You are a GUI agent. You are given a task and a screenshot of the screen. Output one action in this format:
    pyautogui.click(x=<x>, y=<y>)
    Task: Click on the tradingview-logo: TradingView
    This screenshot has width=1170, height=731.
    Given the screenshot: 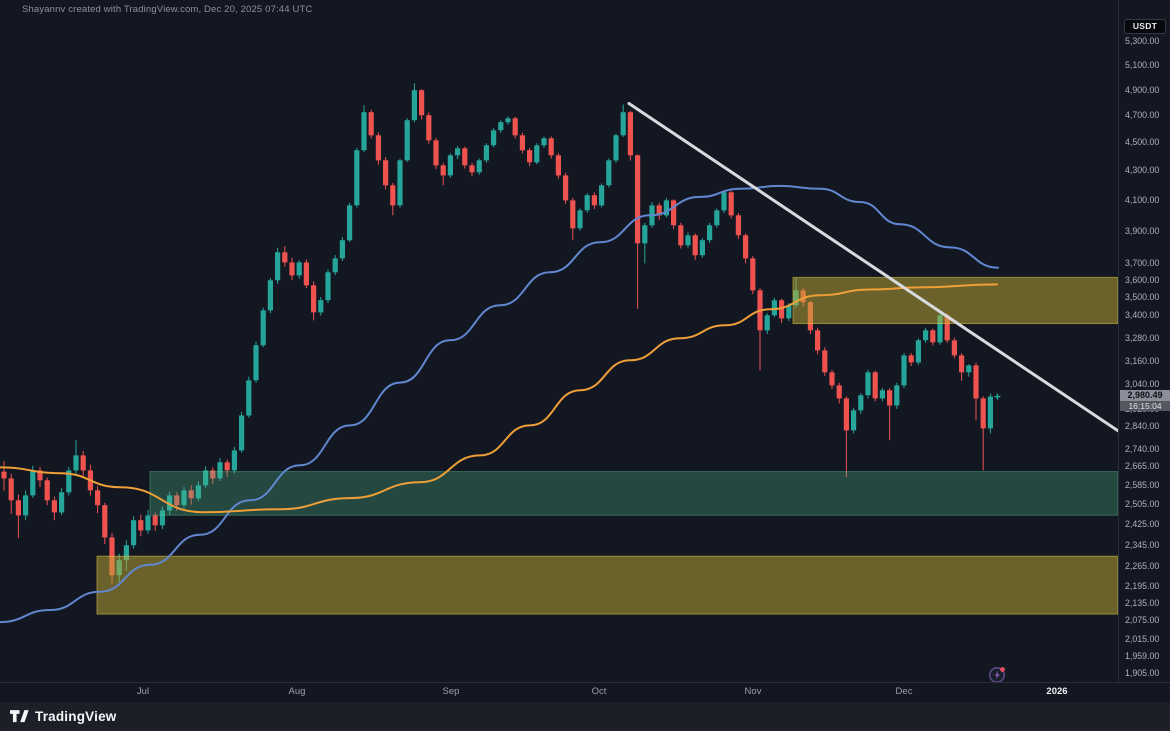 What is the action you would take?
    pyautogui.click(x=63, y=716)
    